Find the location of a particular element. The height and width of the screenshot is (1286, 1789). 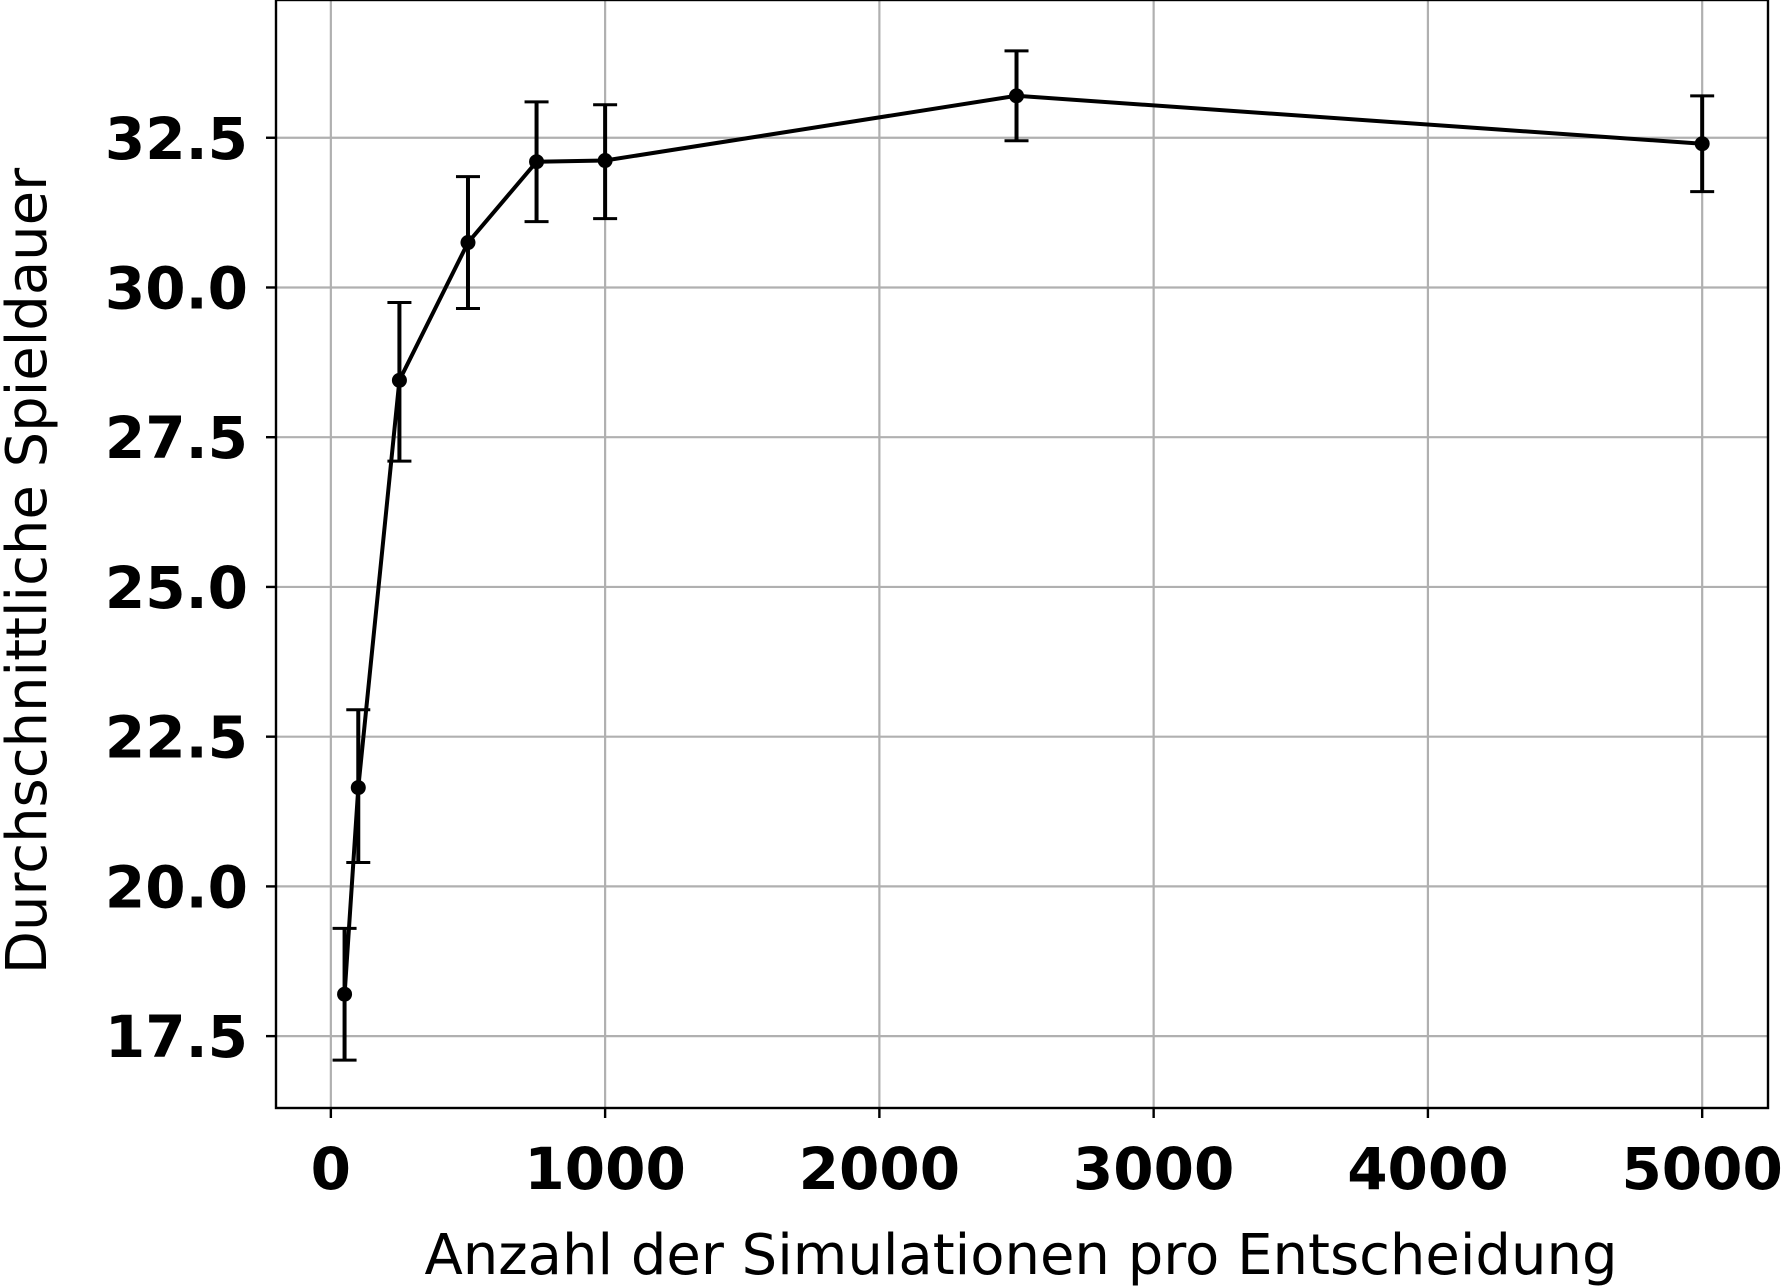

y-tick-label: 32.5 is located at coordinates (176, 139).